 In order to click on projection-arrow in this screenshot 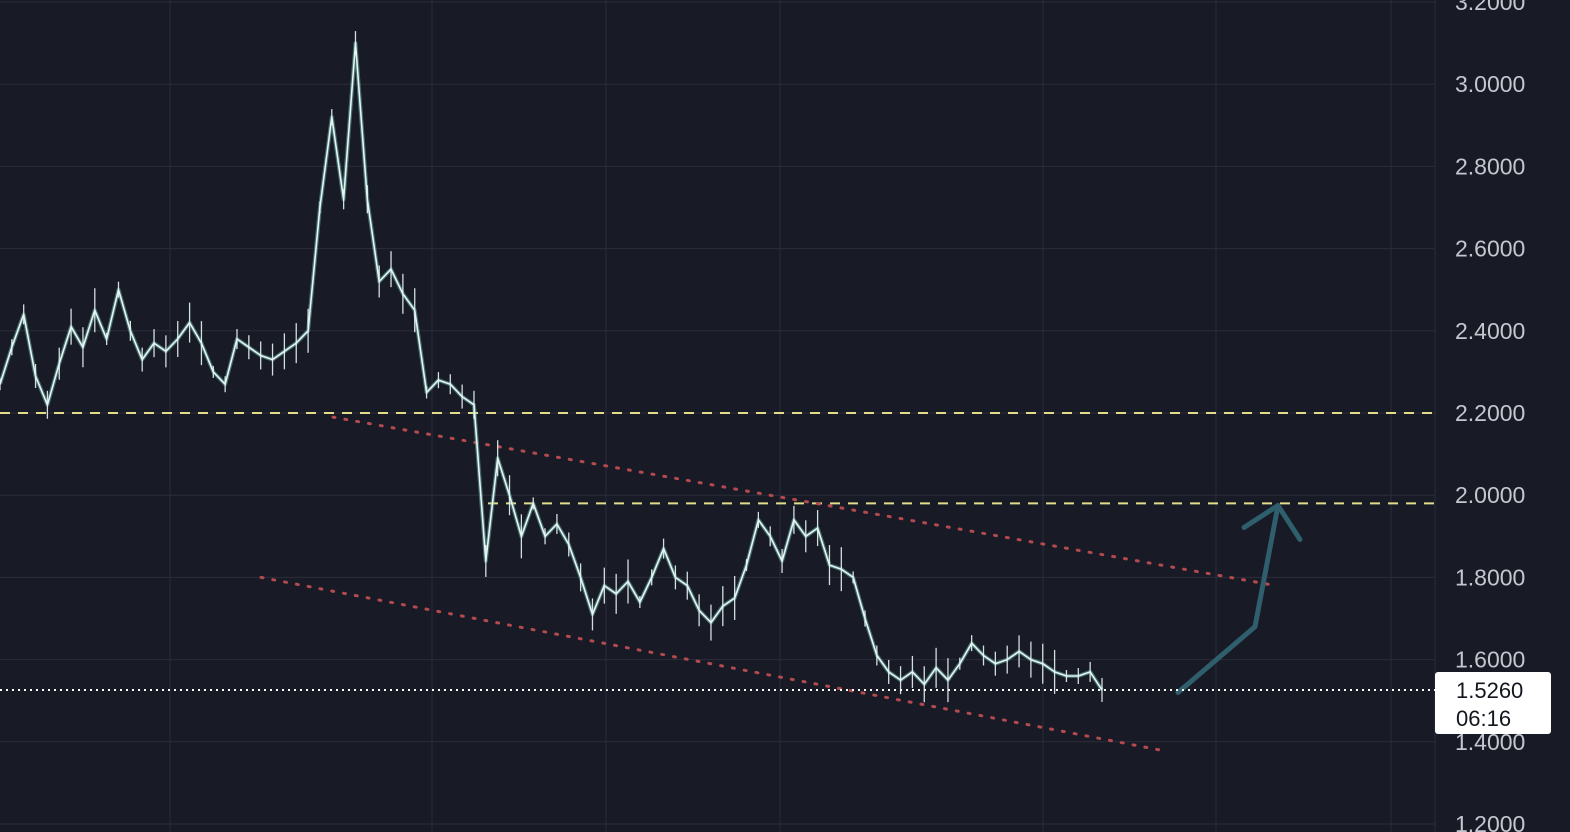, I will do `click(1239, 598)`.